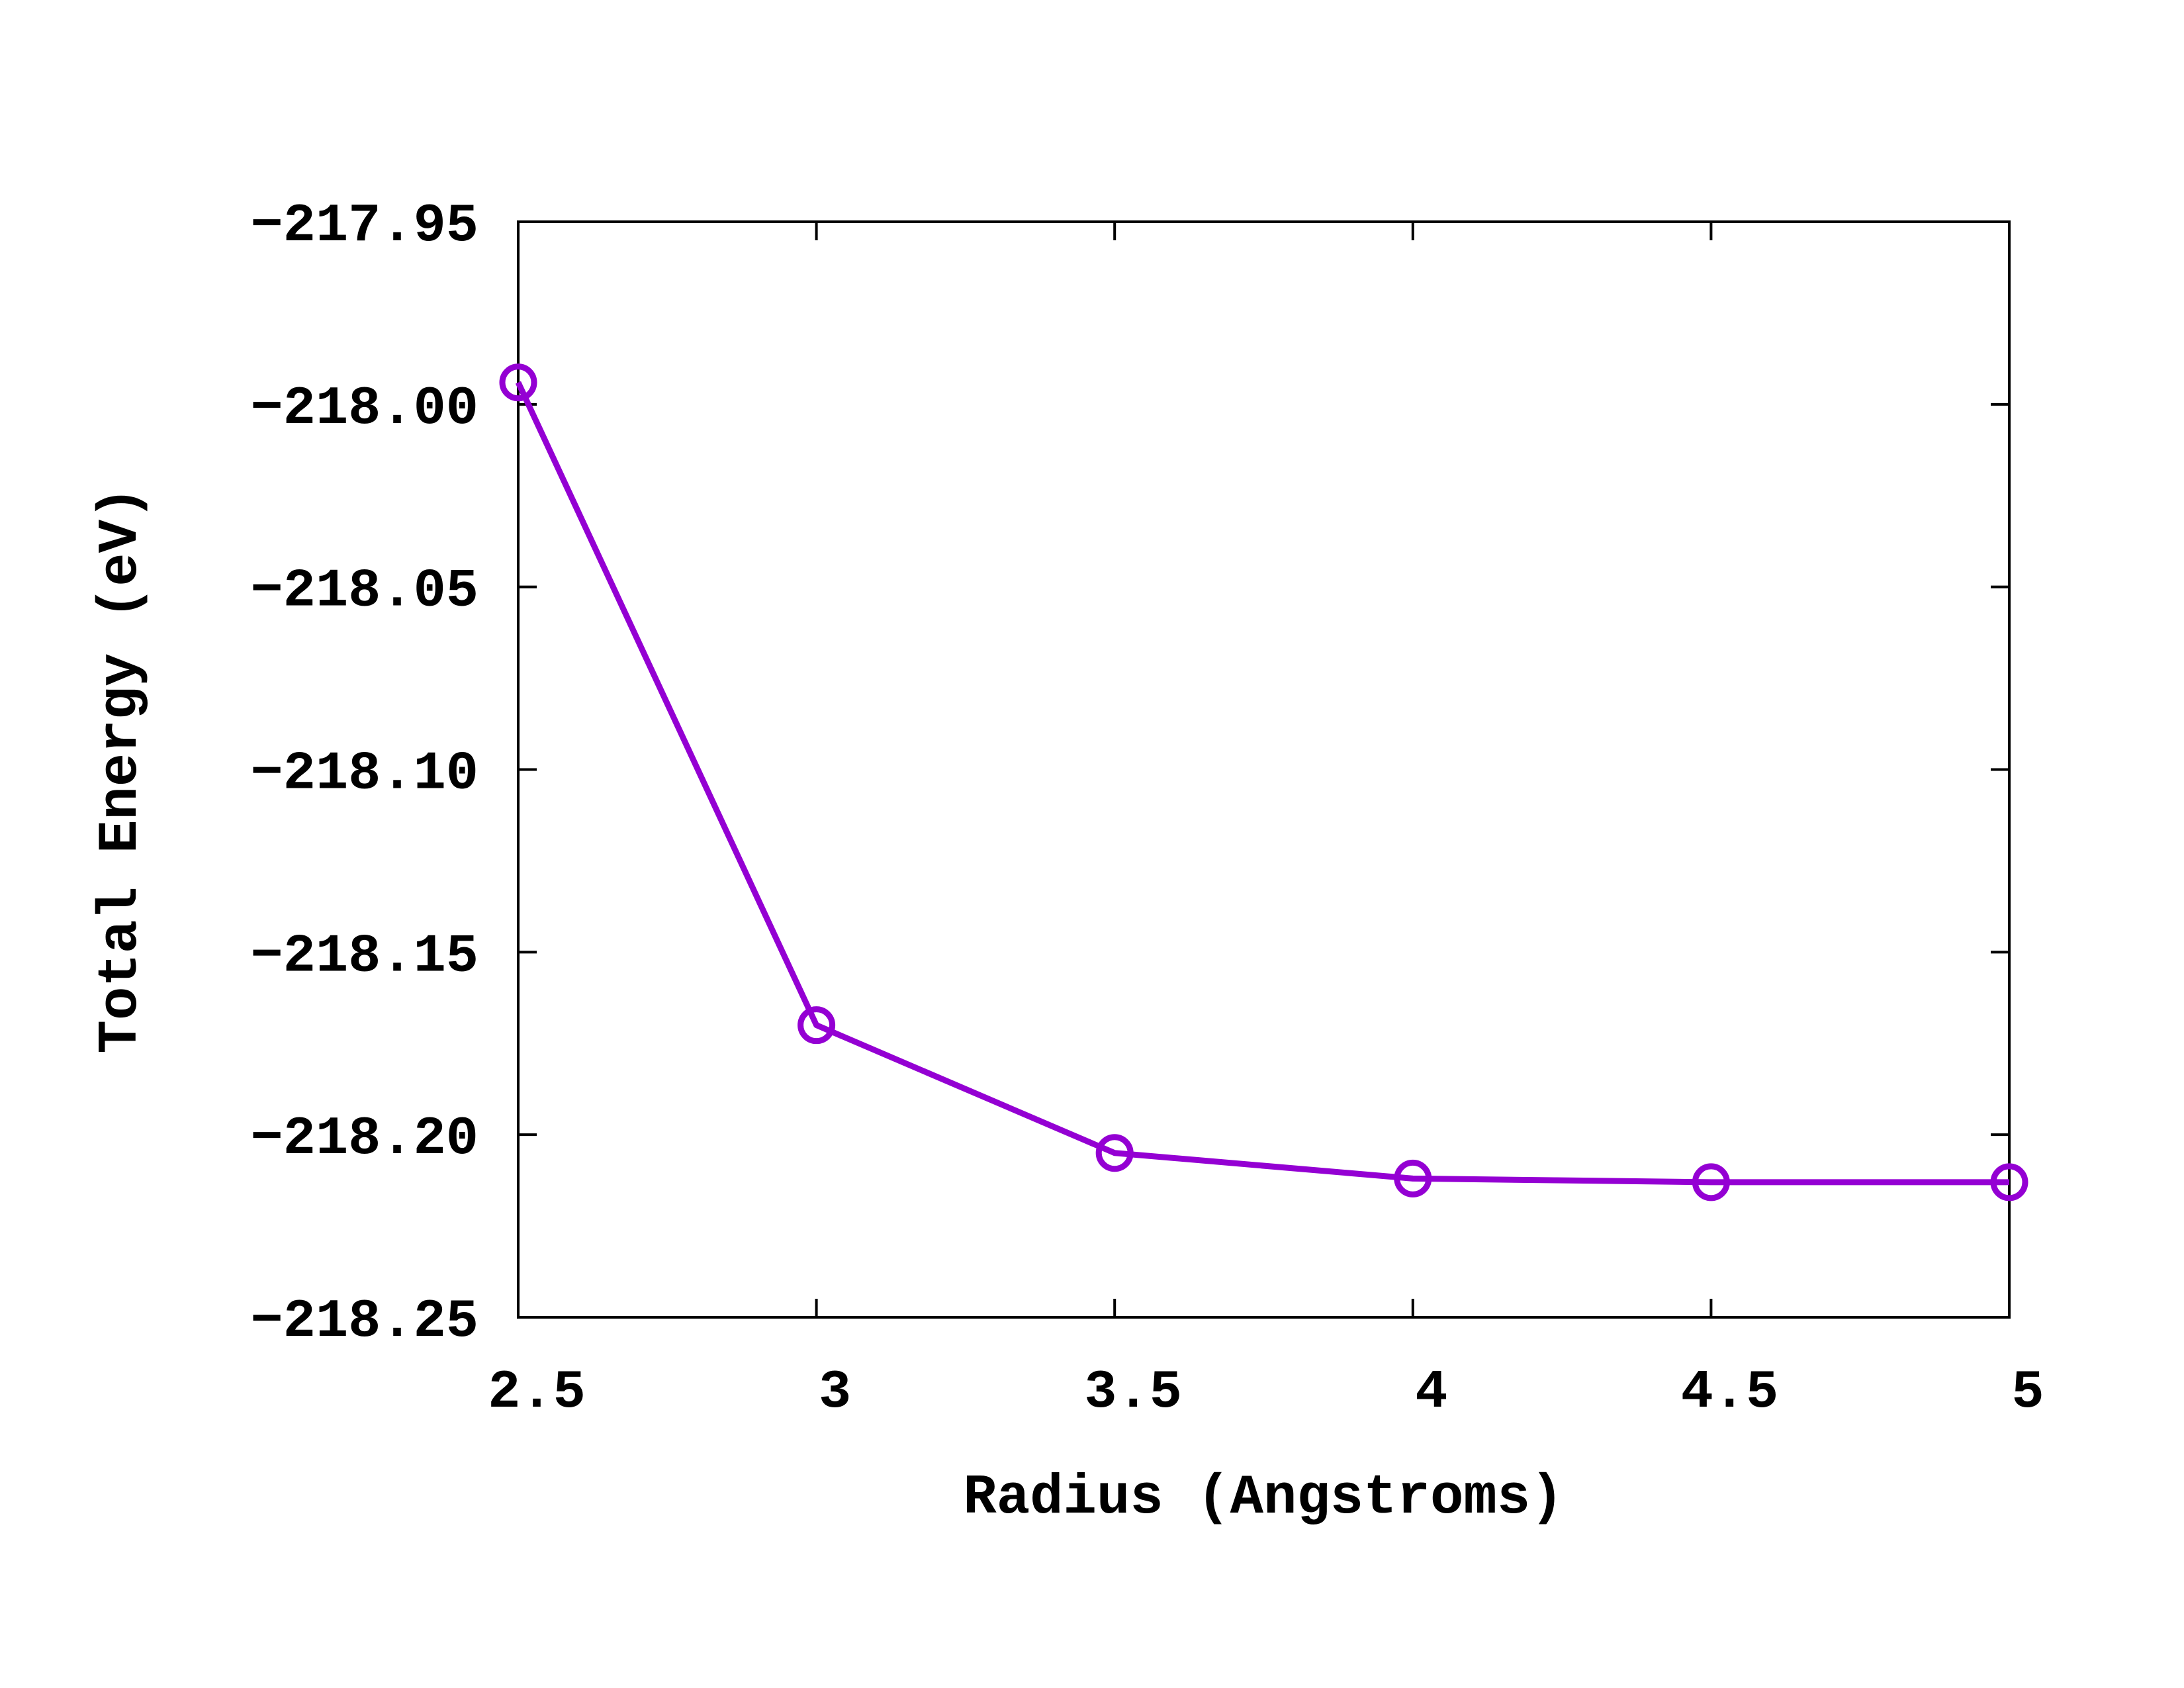  What do you see at coordinates (2028, 1392) in the screenshot?
I see `x-tick-label: 5` at bounding box center [2028, 1392].